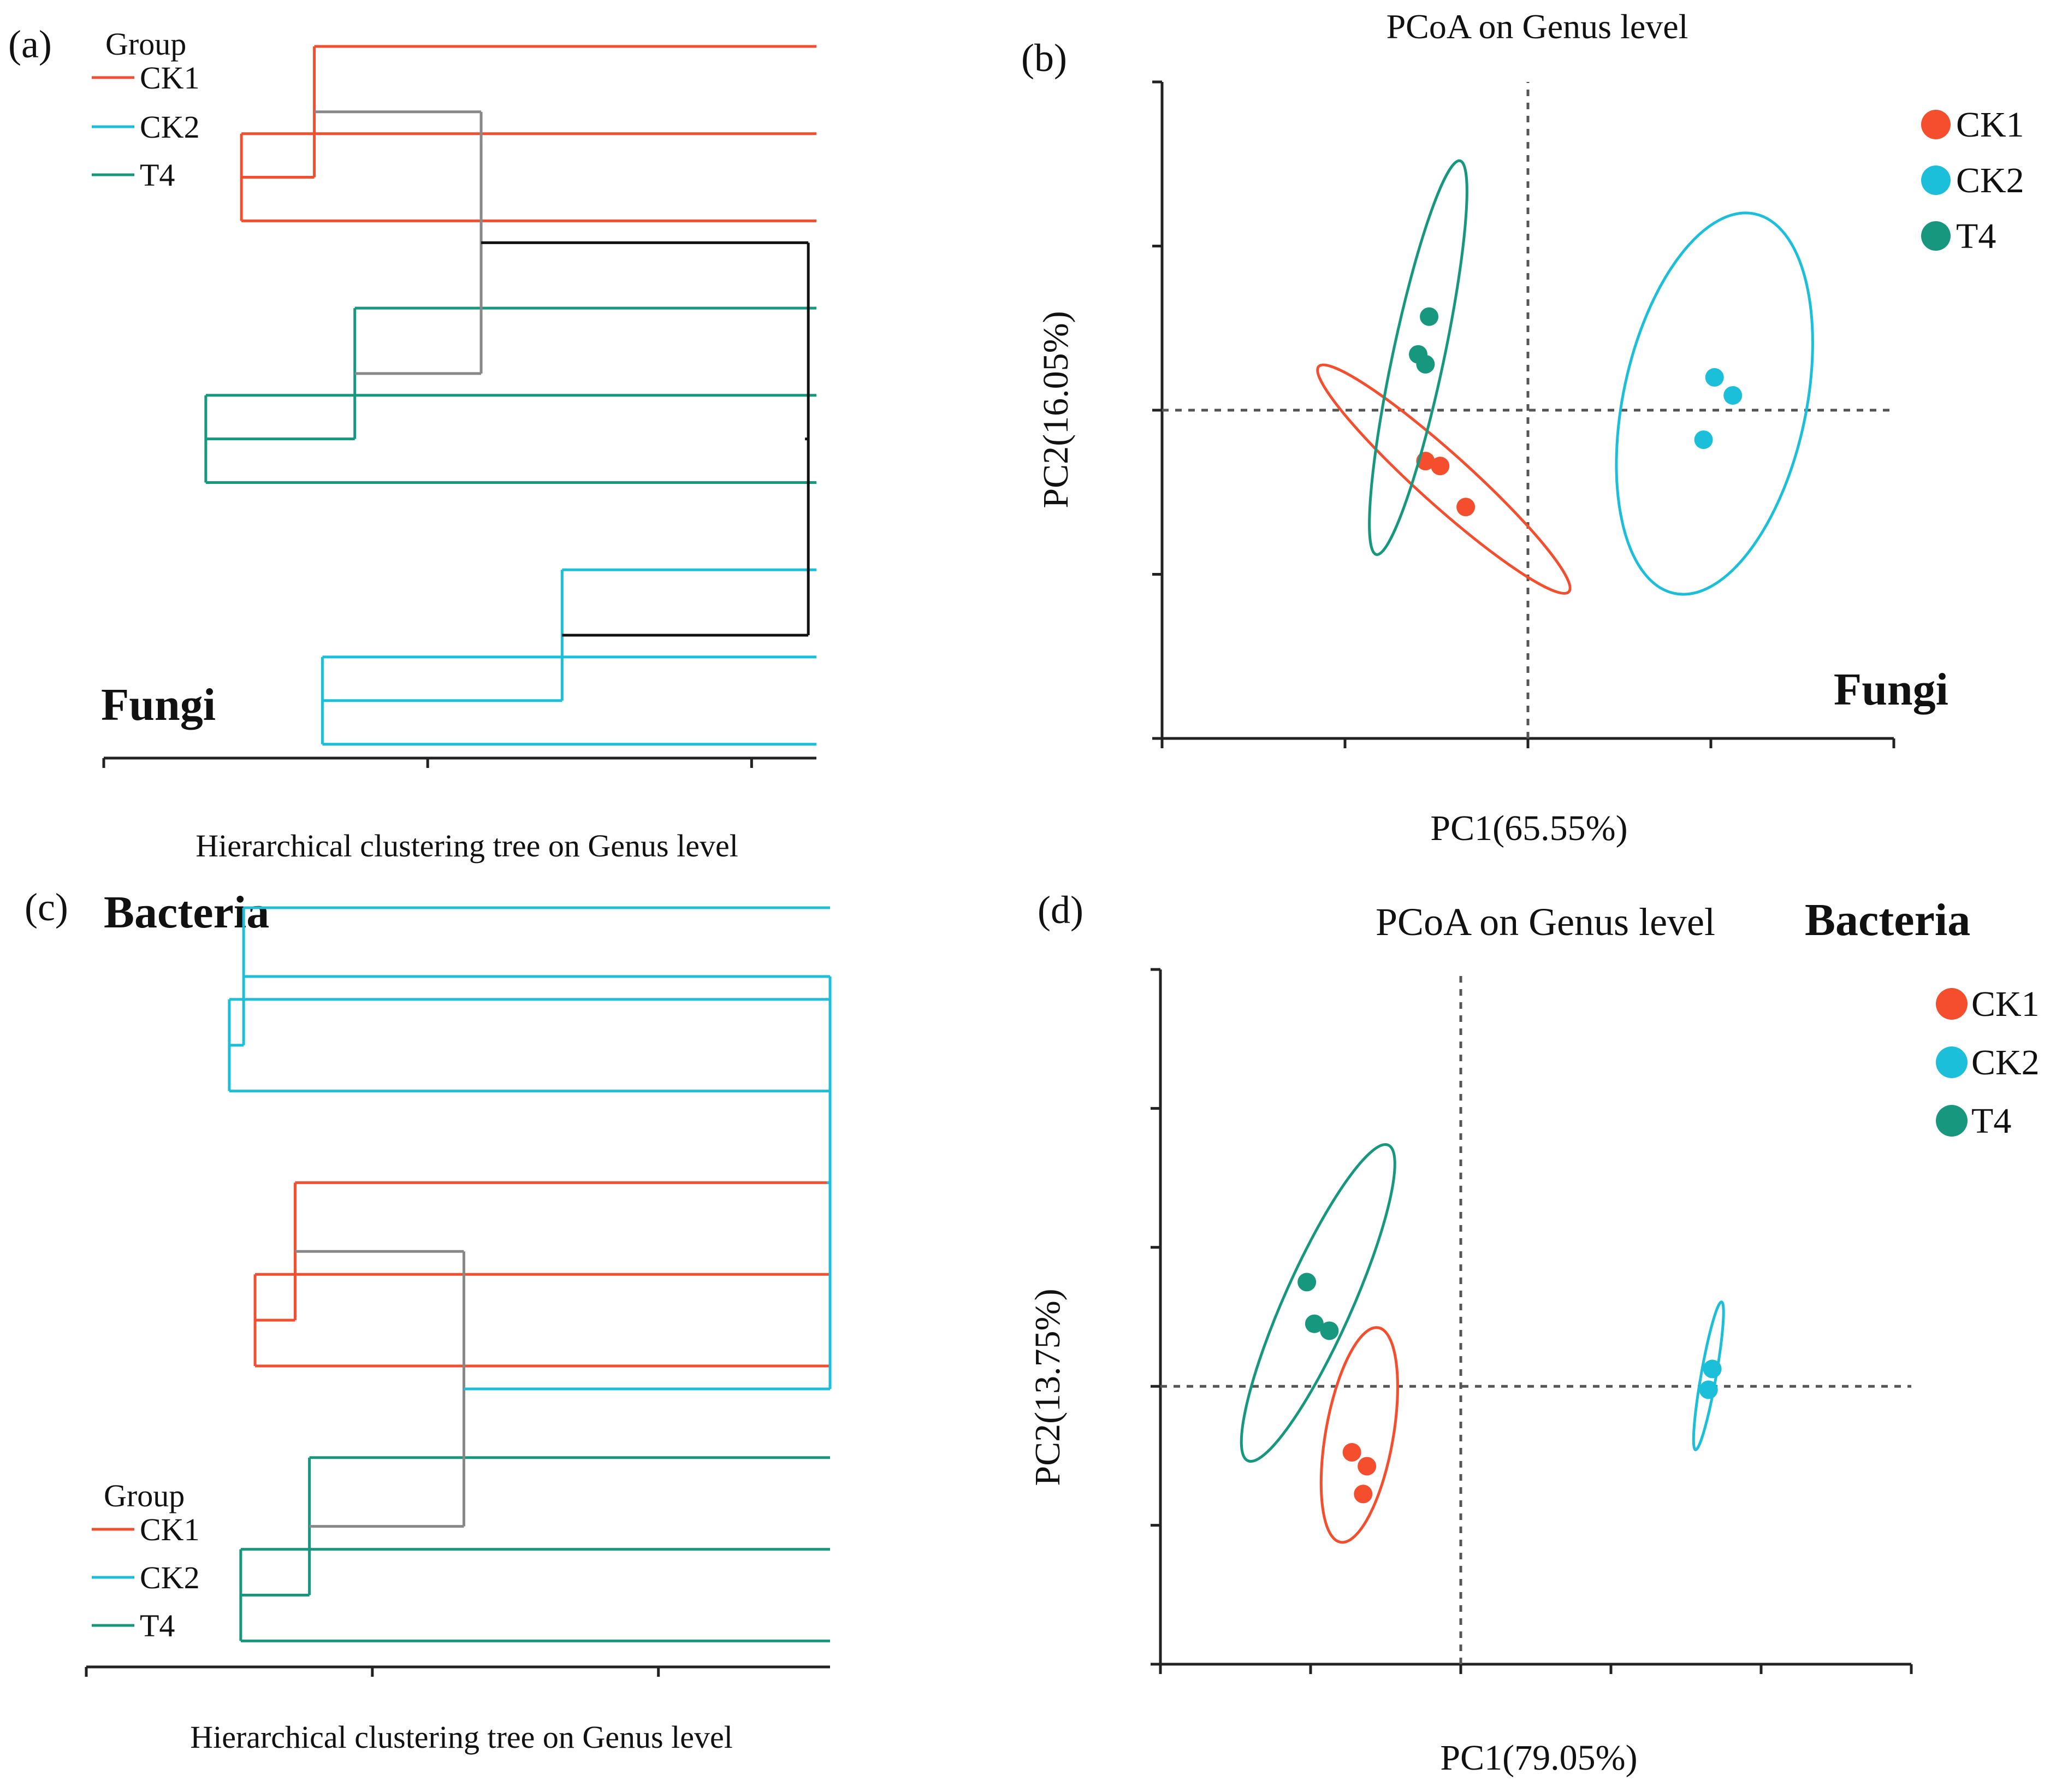 This screenshot has width=2062, height=1792. I want to click on panel-d-legend-dot-ck2, so click(1952, 1062).